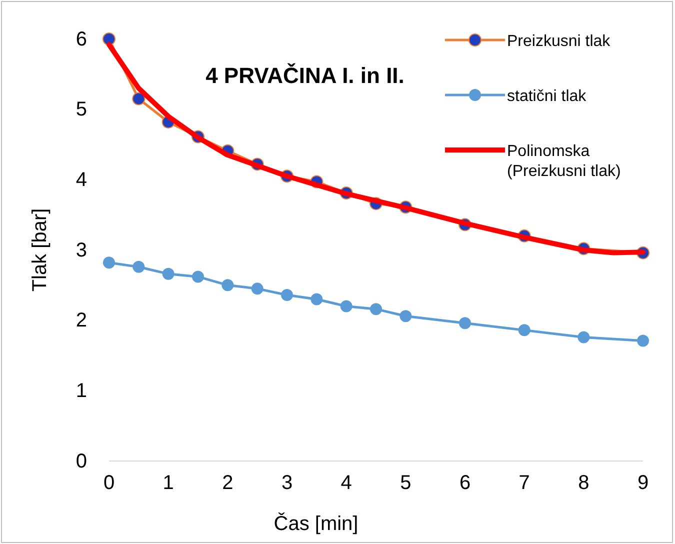 This screenshot has width=675, height=544. What do you see at coordinates (81, 250) in the screenshot?
I see `y-tick-label: 3` at bounding box center [81, 250].